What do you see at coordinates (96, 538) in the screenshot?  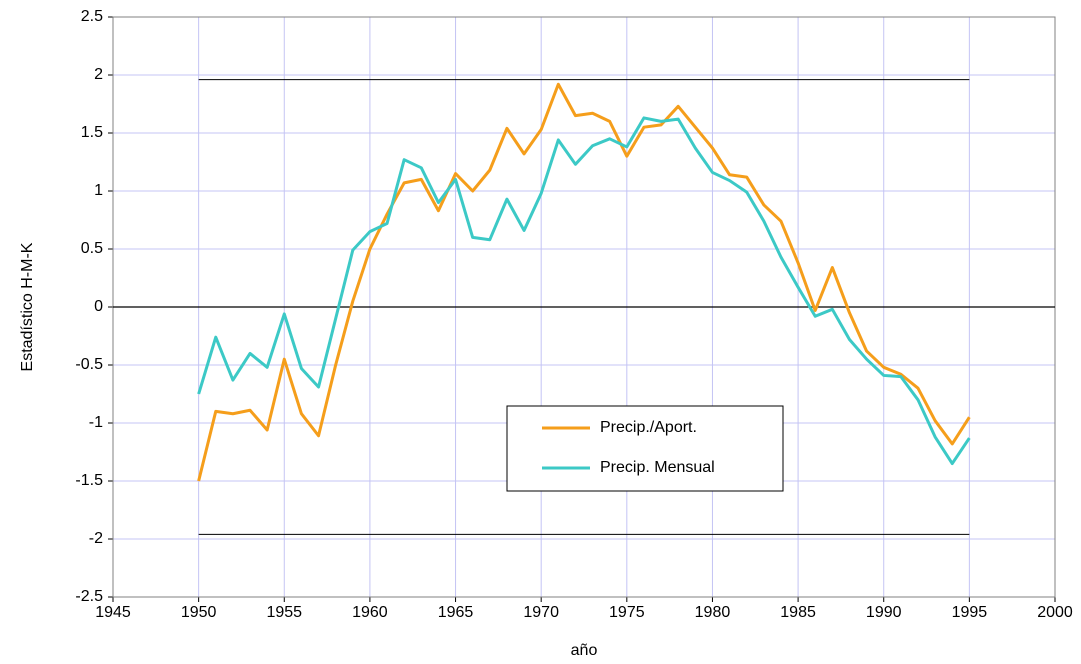 I see `y-tick-label: -2` at bounding box center [96, 538].